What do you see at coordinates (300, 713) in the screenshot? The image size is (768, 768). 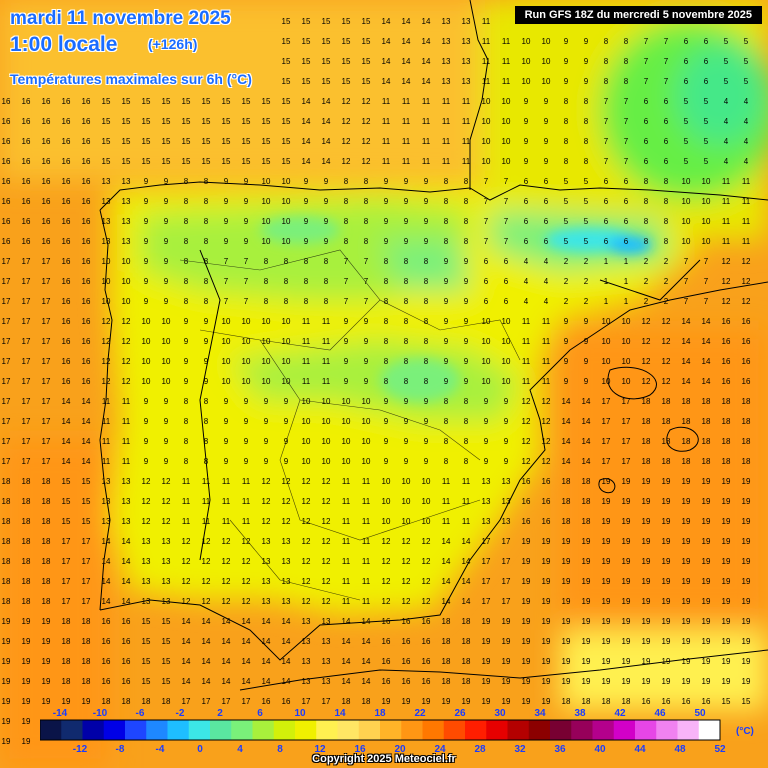 I see `legend-tick-label-top: 10` at bounding box center [300, 713].